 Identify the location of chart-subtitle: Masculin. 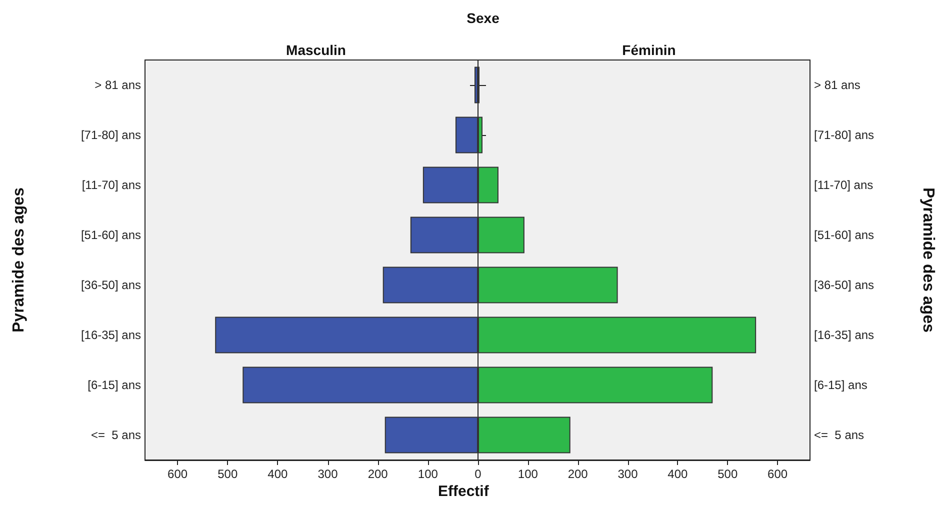
(316, 50).